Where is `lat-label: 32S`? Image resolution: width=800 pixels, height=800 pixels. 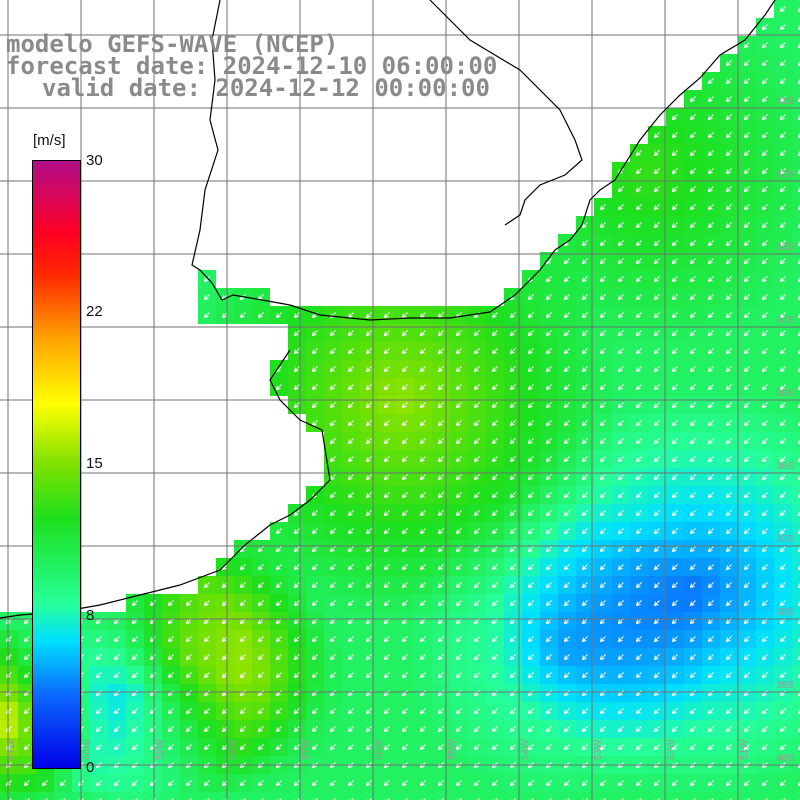
lat-label: 32S is located at coordinates (785, 174).